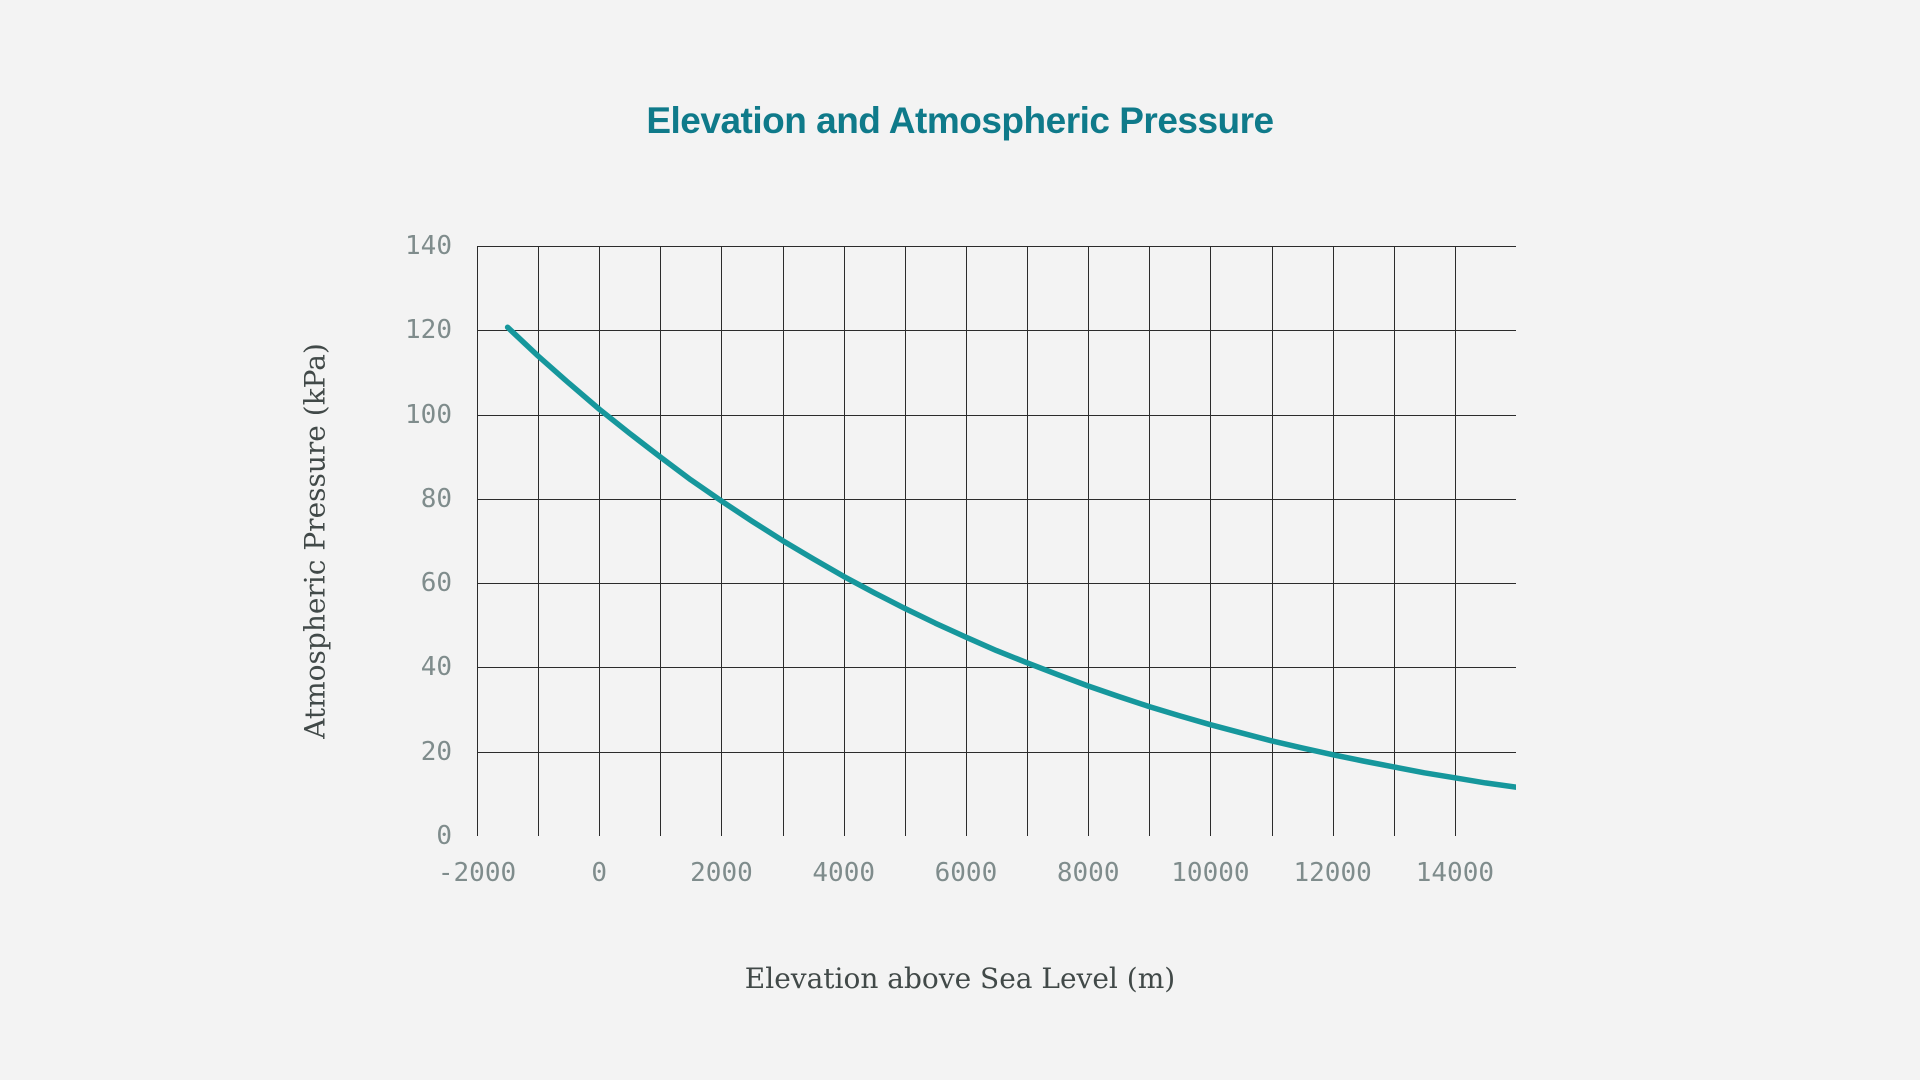  I want to click on y-axis-label: Atmospheric Pressure (kPa), so click(315, 541).